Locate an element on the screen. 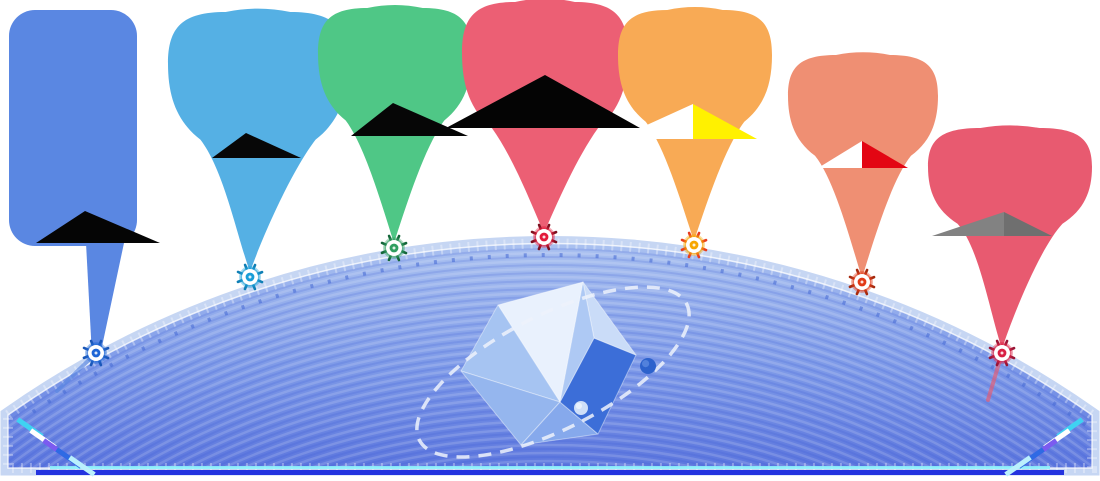 The image size is (1100, 481). orbit-satellite-dark is located at coordinates (648, 366).